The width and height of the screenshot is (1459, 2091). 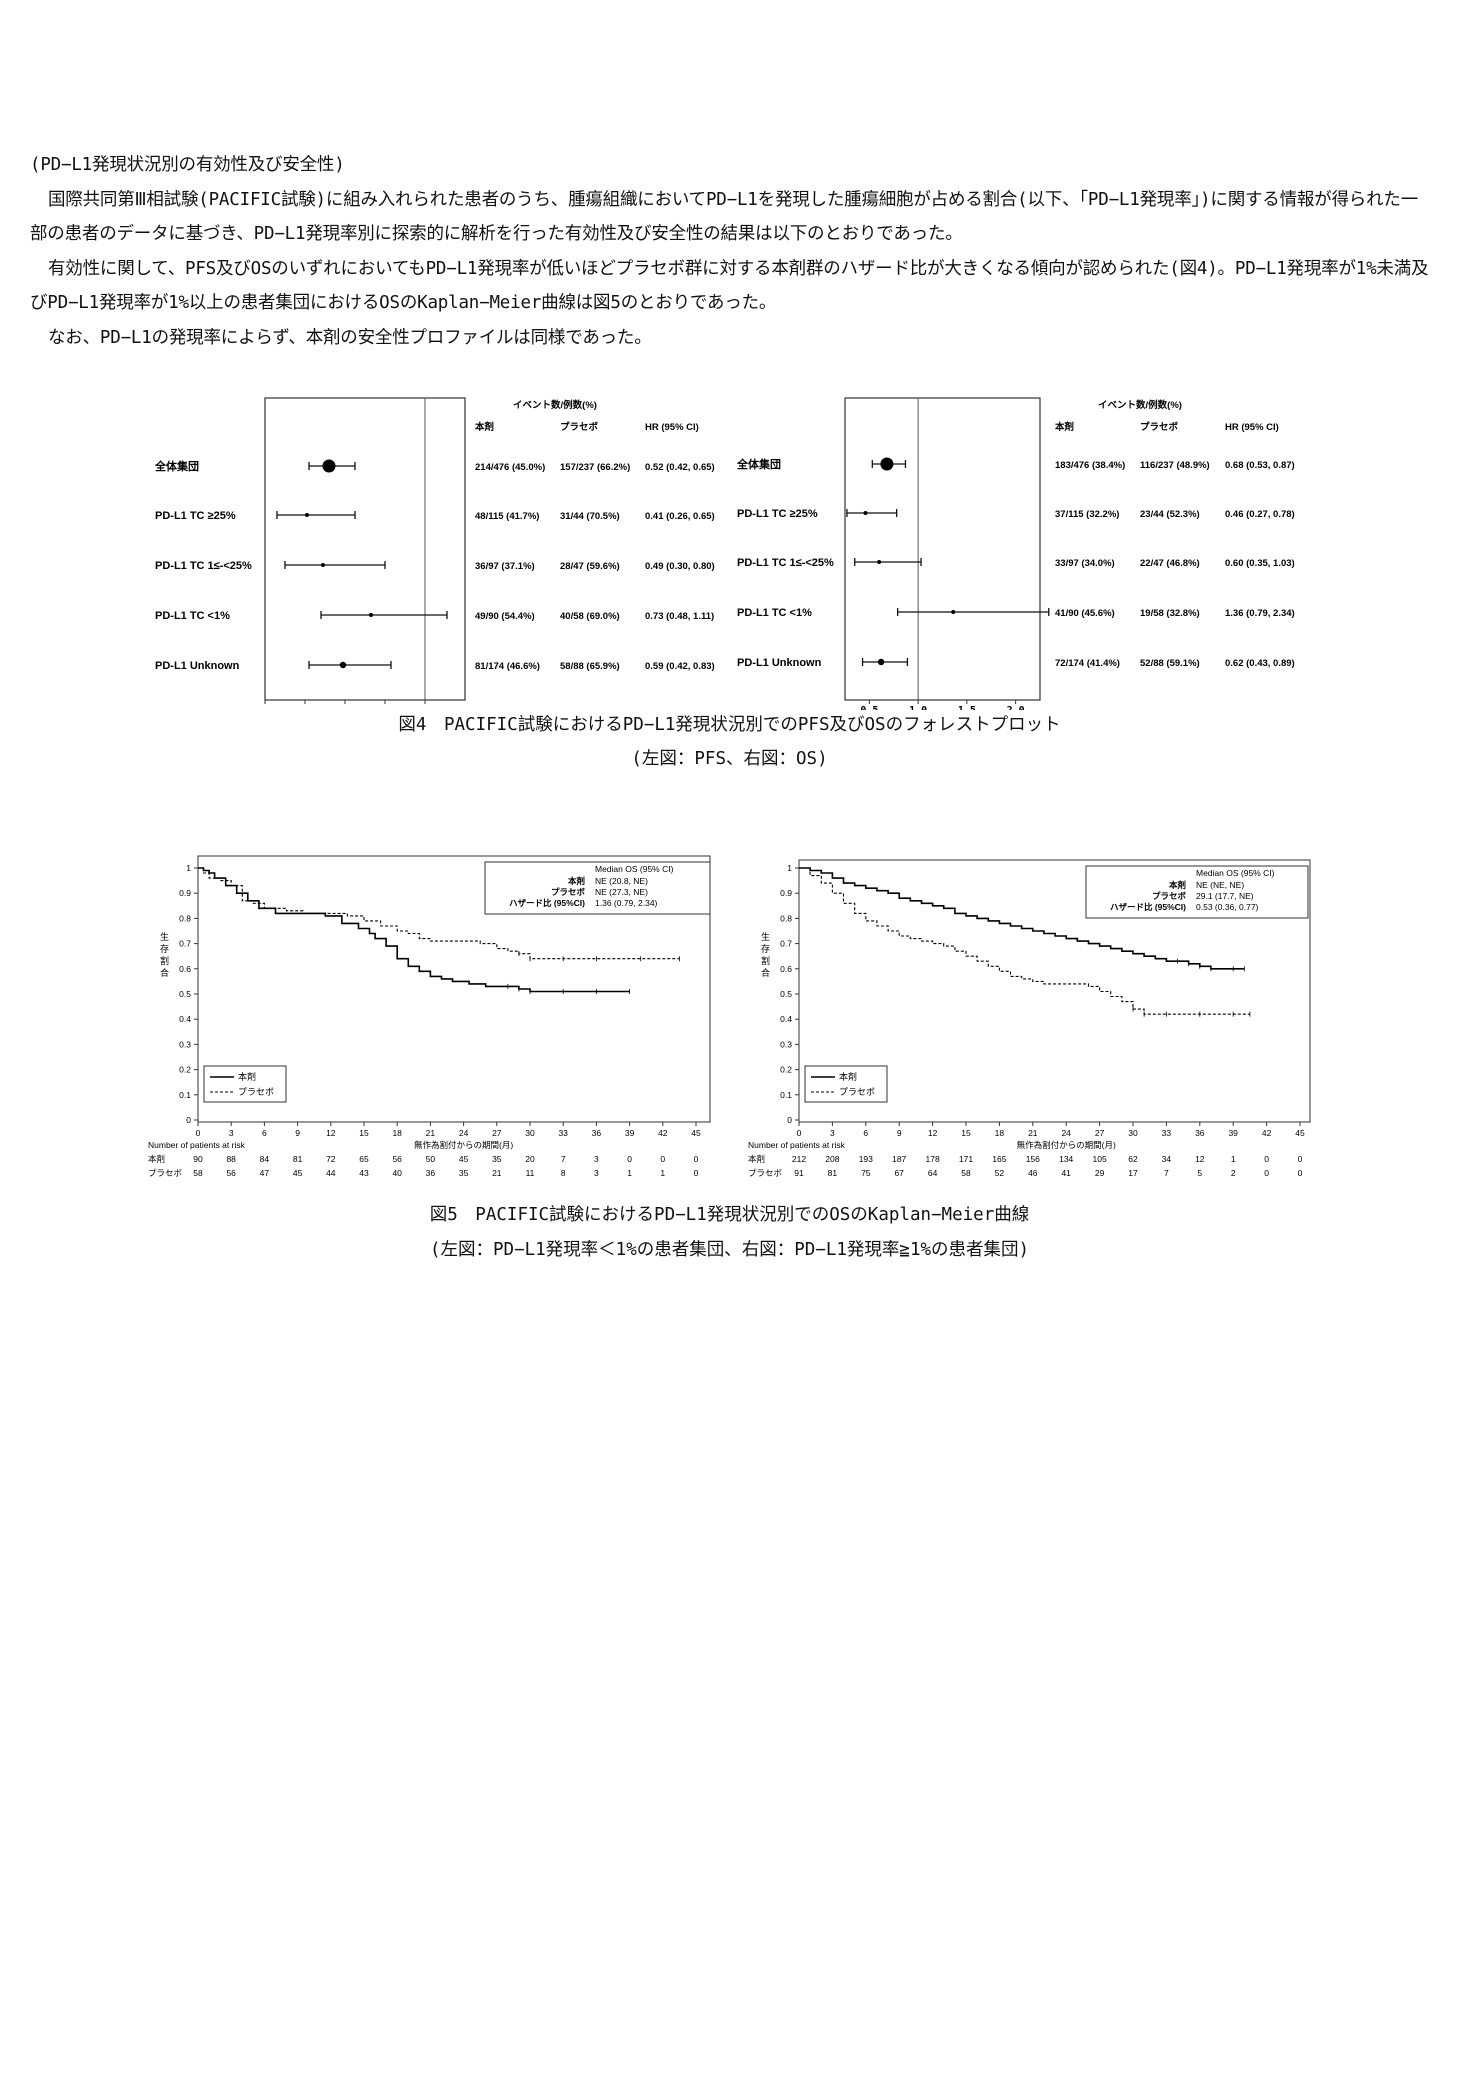 What do you see at coordinates (786, 1070) in the screenshot?
I see `km-y-tick-label: 0.2` at bounding box center [786, 1070].